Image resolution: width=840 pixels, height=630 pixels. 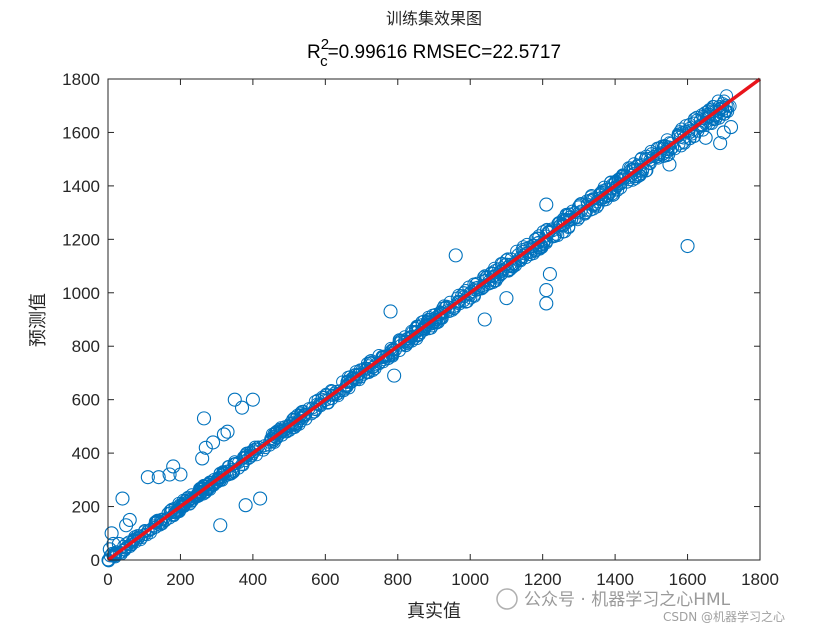 What do you see at coordinates (86, 400) in the screenshot?
I see `y-tick-label: 600` at bounding box center [86, 400].